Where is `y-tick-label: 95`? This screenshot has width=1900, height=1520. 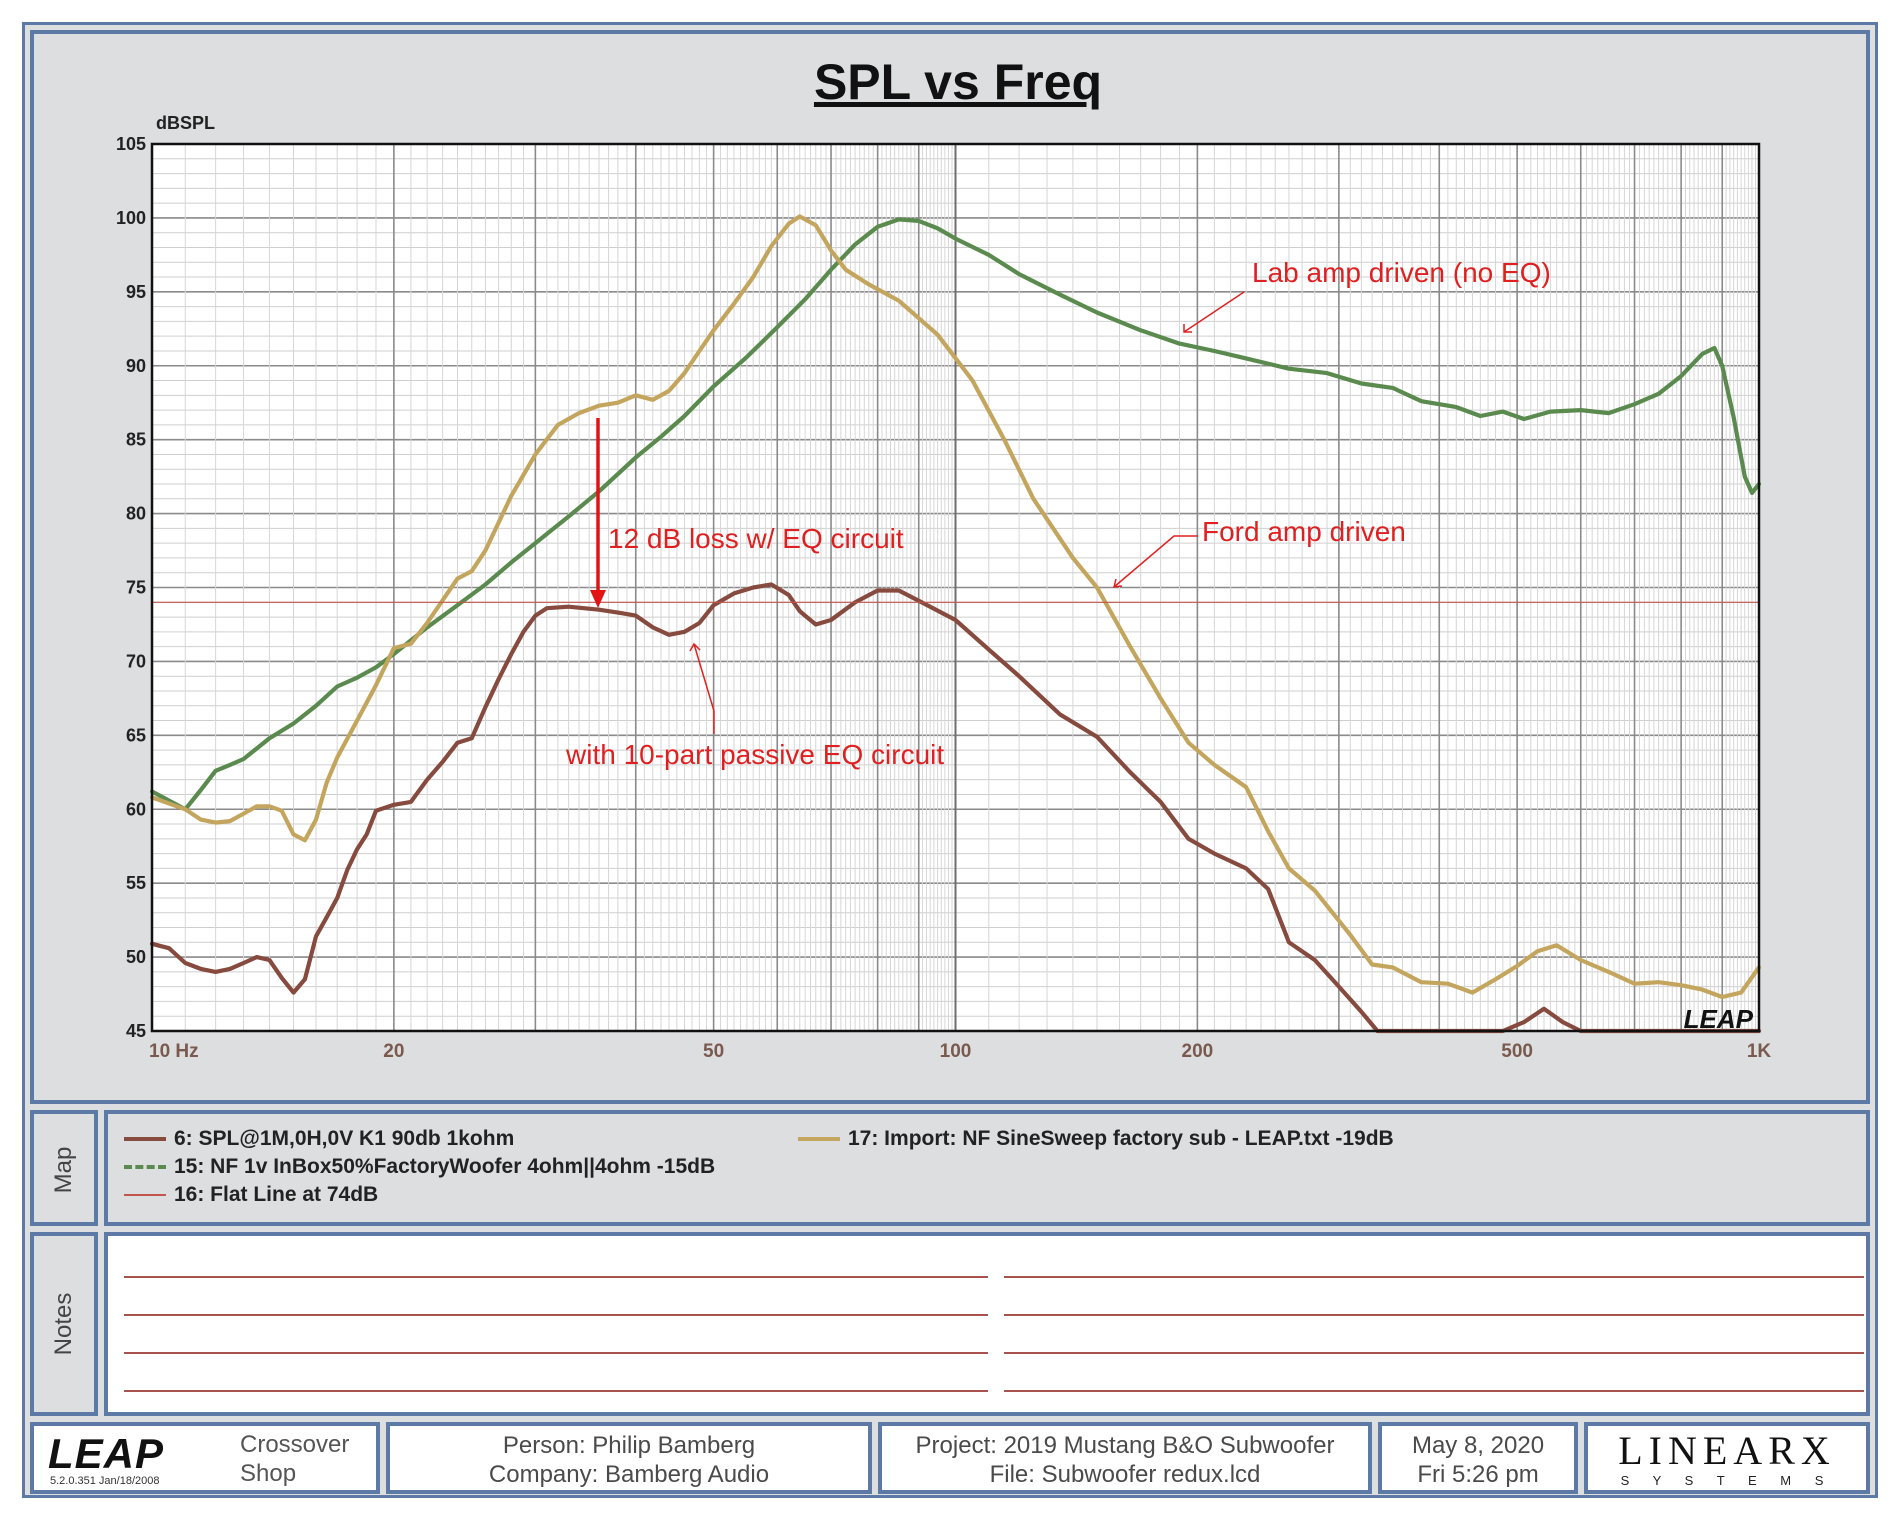
y-tick-label: 95 is located at coordinates (136, 292).